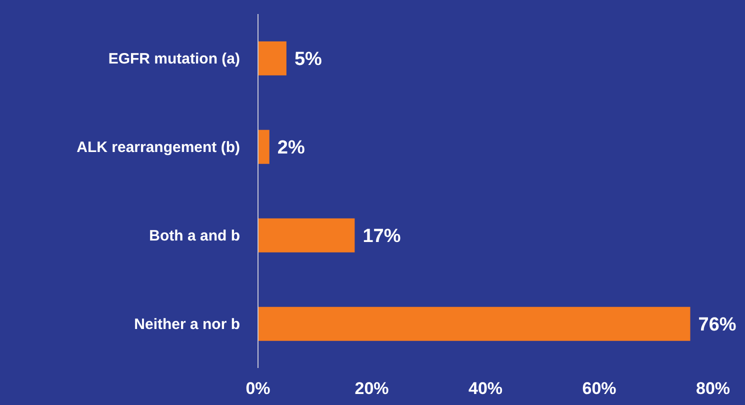  Describe the element at coordinates (187, 325) in the screenshot. I see `y-tick-label: Neither a nor b` at that location.